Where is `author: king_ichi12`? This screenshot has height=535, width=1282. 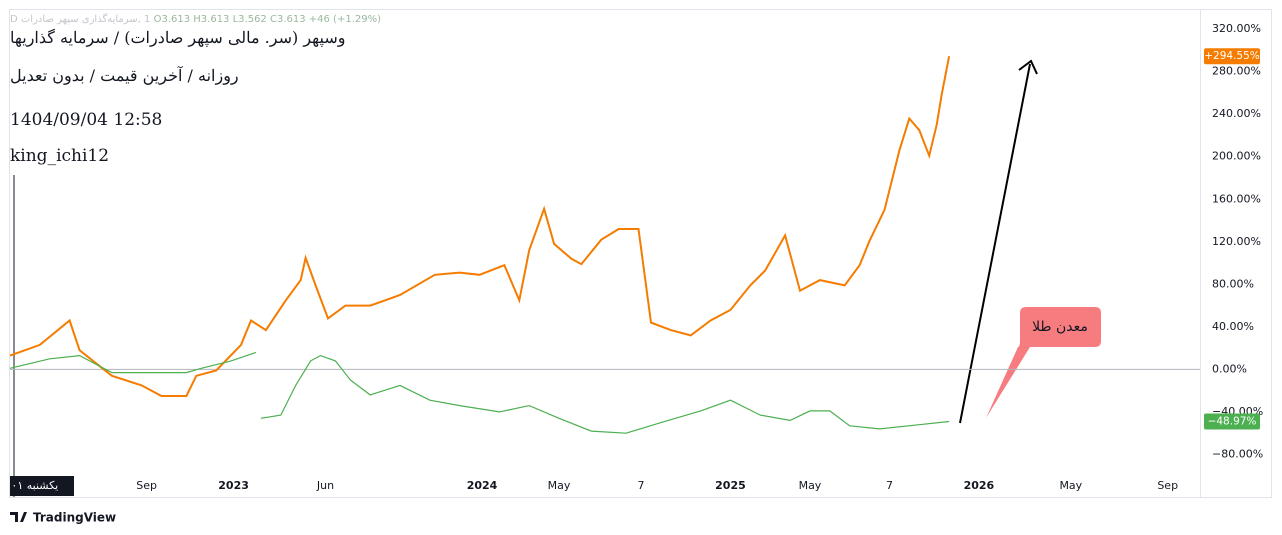
author: king_ichi12 is located at coordinates (60, 156).